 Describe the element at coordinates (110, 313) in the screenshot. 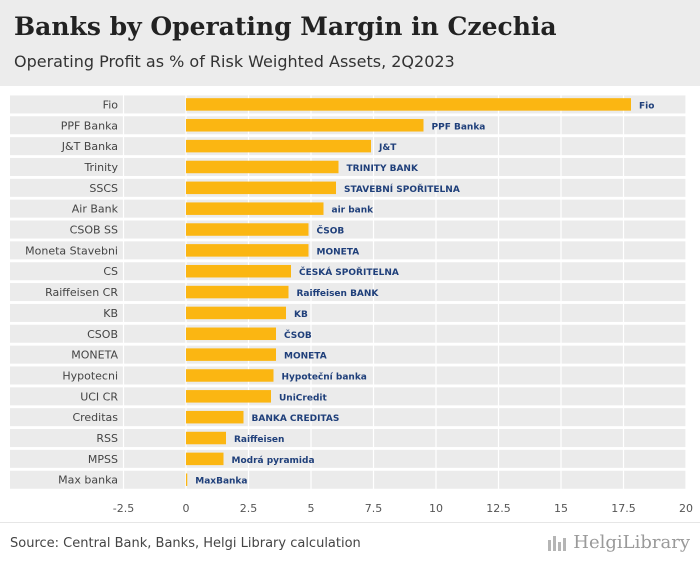

I see `category-label: KB` at that location.